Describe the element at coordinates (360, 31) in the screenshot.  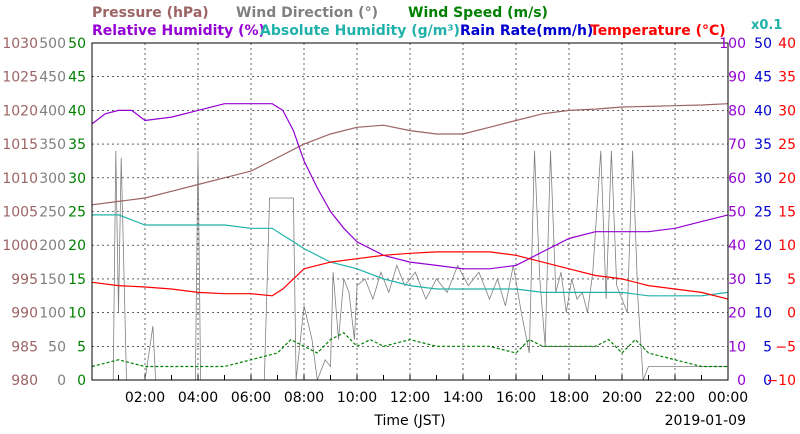
I see `legend-absolute-humidity: Absolute Humidity (g/m³)` at that location.